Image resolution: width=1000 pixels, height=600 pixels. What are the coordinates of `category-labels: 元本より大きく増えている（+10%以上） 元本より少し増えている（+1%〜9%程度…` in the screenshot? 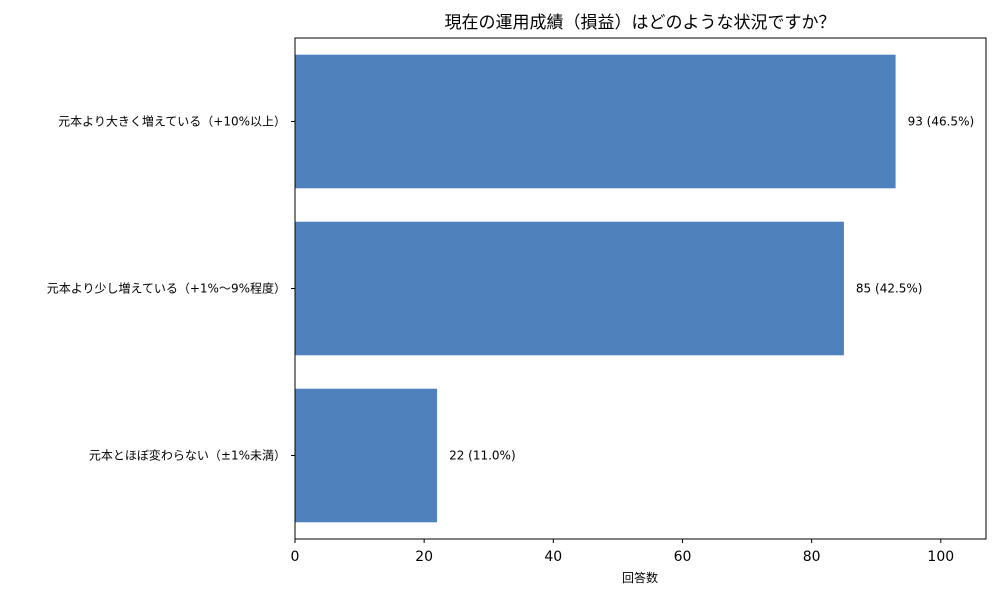 It's located at (171, 289).